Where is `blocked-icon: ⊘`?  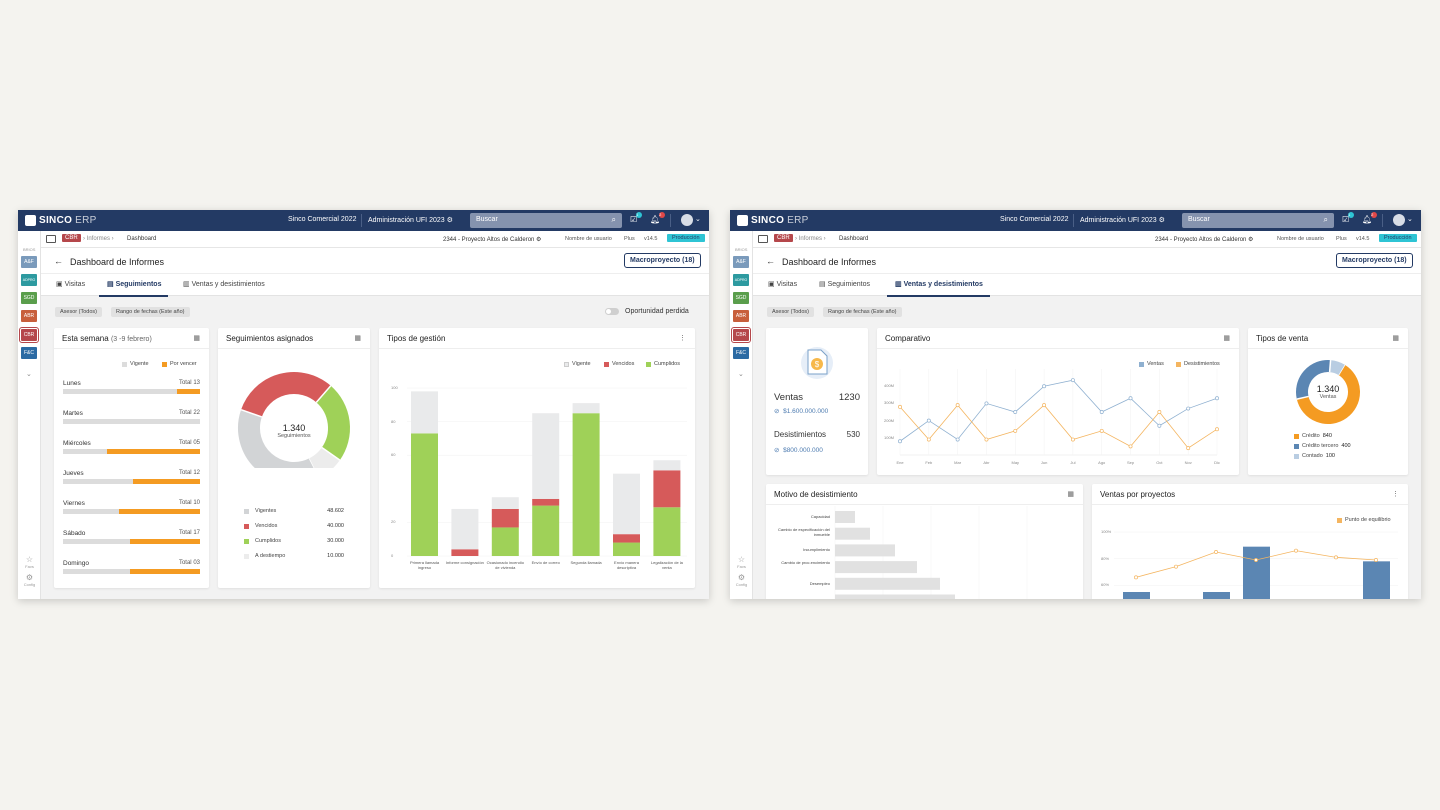
blocked-icon: ⊘ is located at coordinates (777, 450).